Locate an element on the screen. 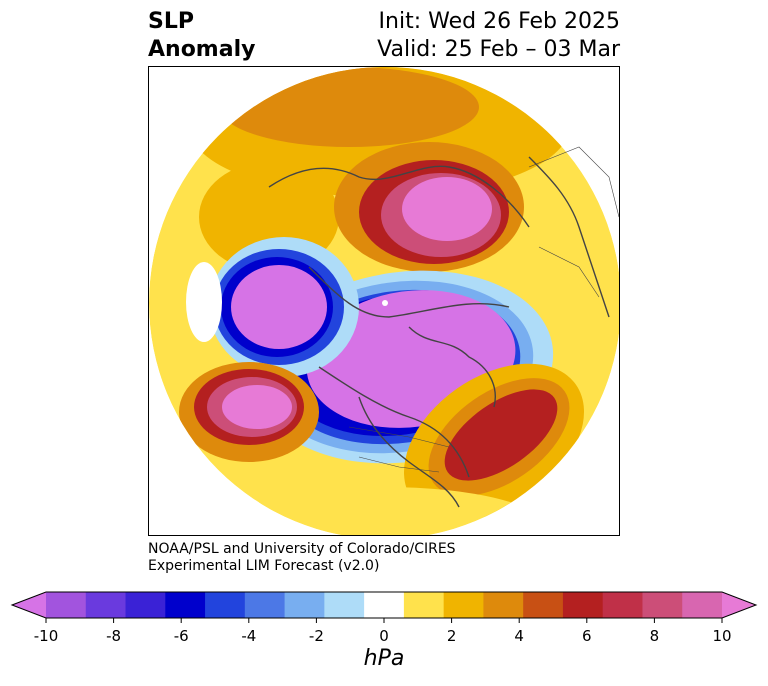 The height and width of the screenshot is (686, 768). credit-line-2: Experimental LIM Forecast (v2.0) is located at coordinates (264, 566).